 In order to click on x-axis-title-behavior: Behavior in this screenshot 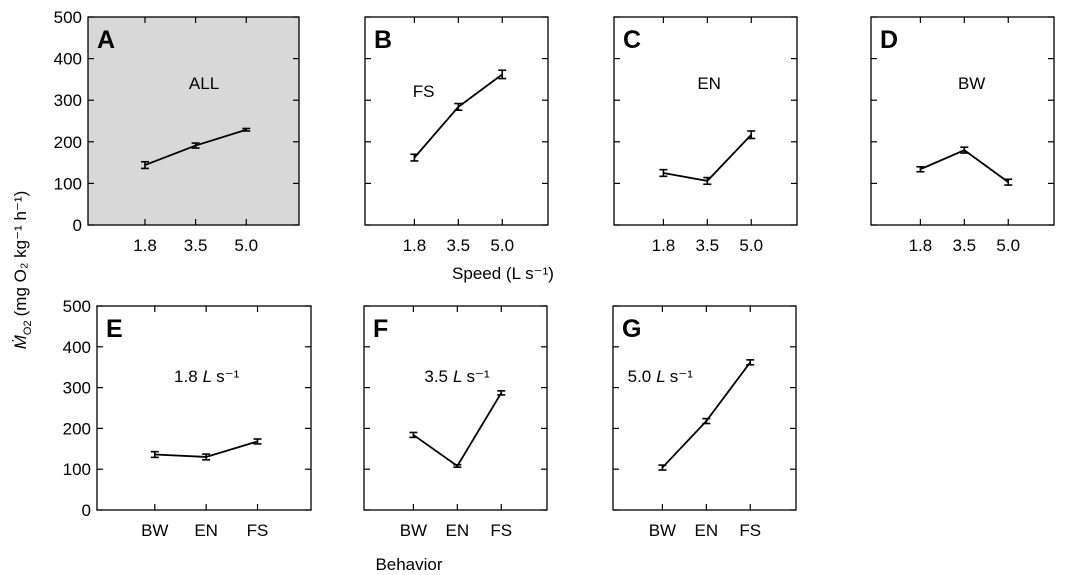, I will do `click(408, 564)`.